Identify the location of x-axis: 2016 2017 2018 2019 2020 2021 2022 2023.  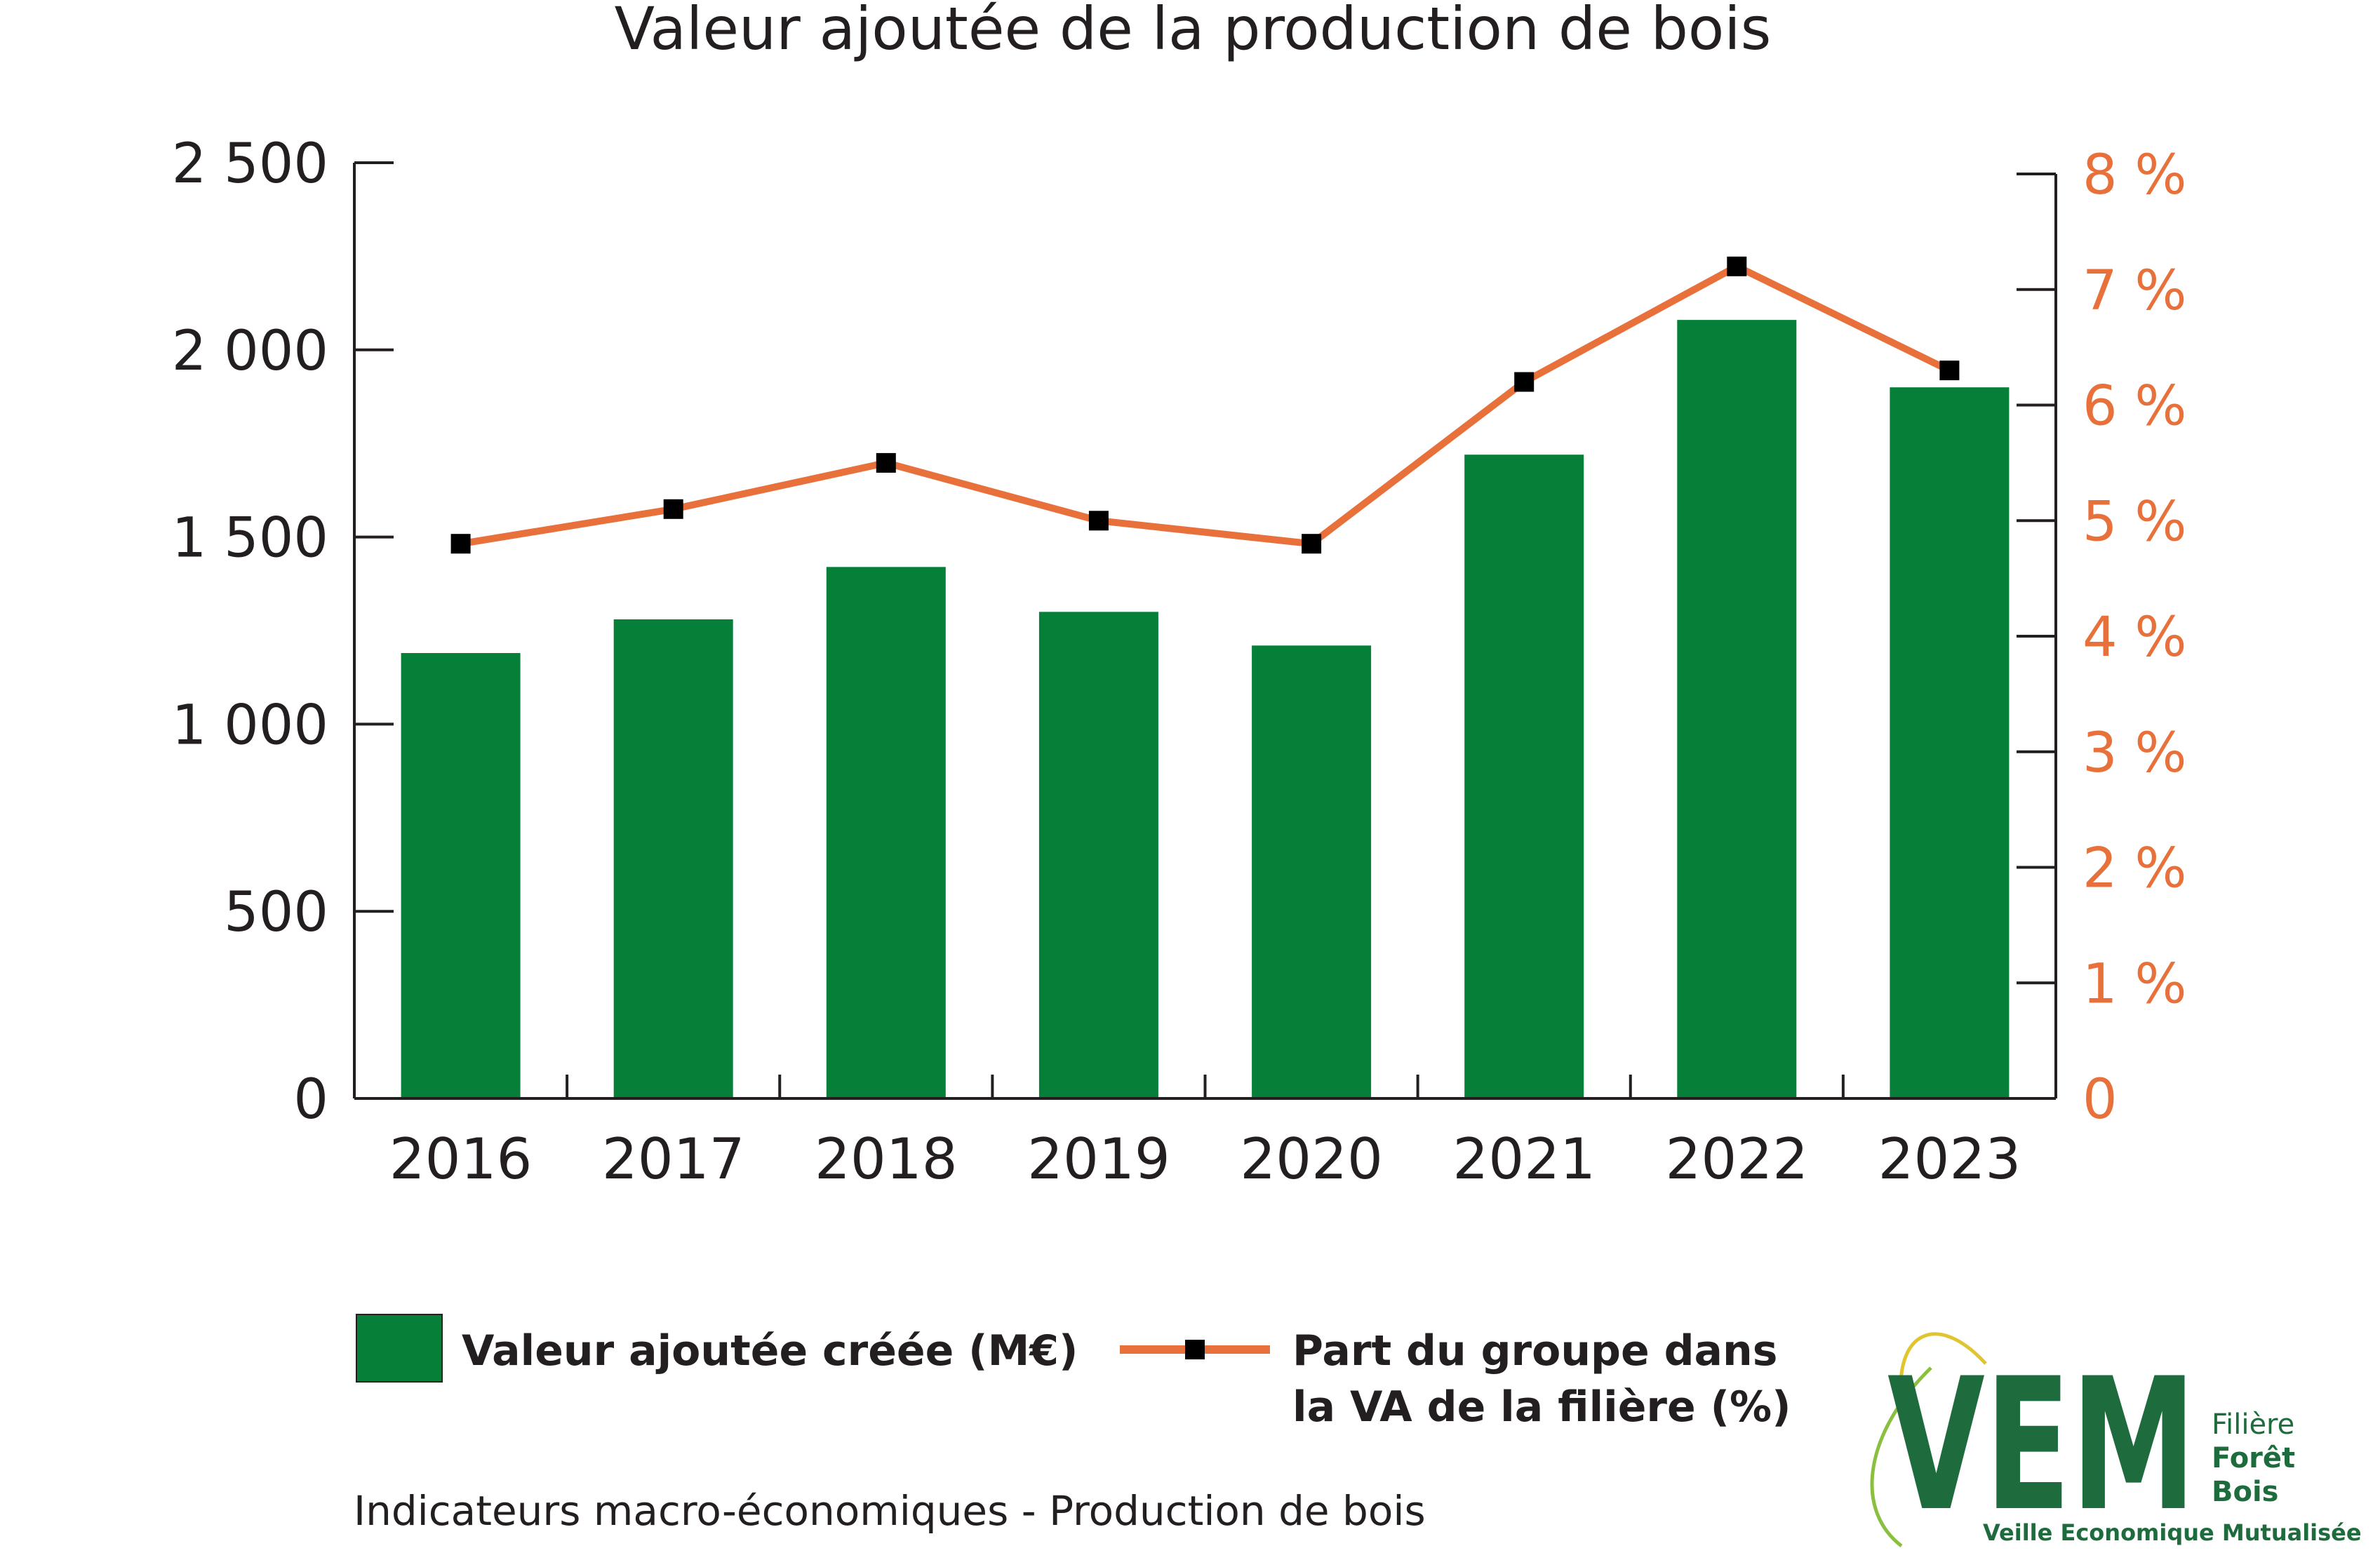
(1205, 1133).